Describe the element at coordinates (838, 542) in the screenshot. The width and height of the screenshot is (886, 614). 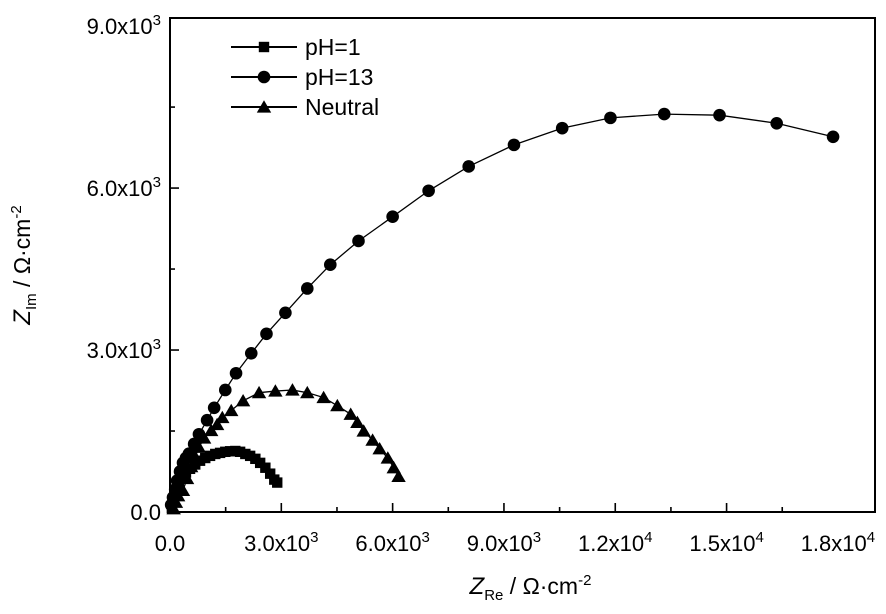
I see `x-tick-label: 1.8x10⁴` at that location.